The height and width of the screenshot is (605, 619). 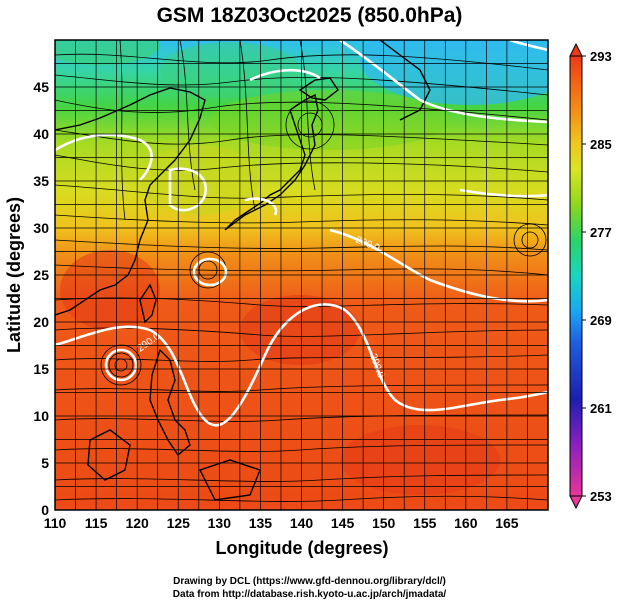 What do you see at coordinates (281, 523) in the screenshot?
I see `x-axis-ticks: 110 115 120 125 130 135 140 145 150 155 160 165` at bounding box center [281, 523].